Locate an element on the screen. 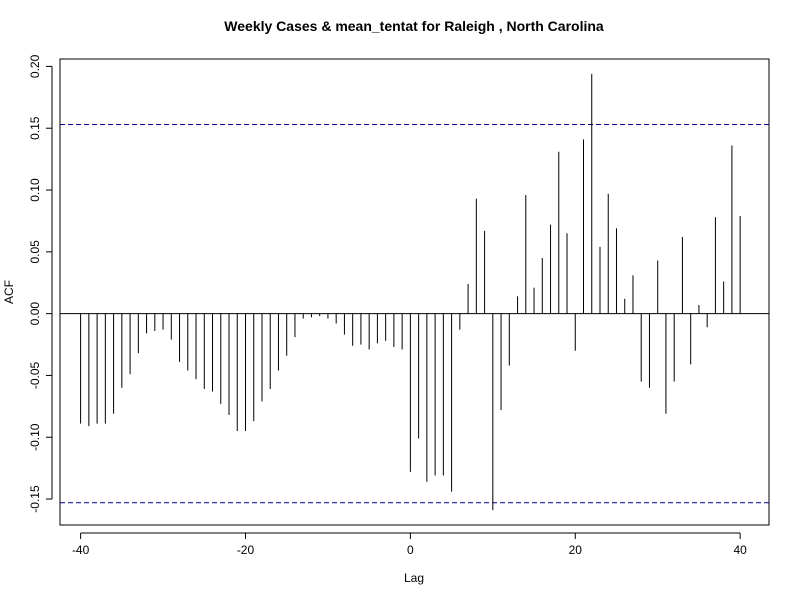 The width and height of the screenshot is (800, 600). y-tick-label: -0.10 is located at coordinates (35, 437).